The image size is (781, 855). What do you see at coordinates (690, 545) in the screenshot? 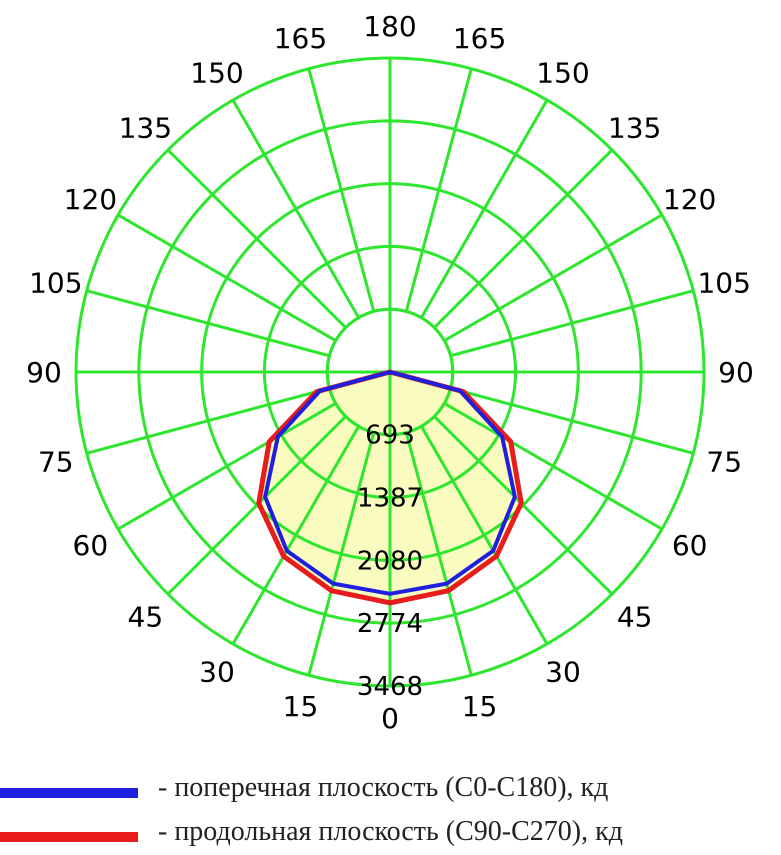
I see `angle-label-right-60: 60` at bounding box center [690, 545].